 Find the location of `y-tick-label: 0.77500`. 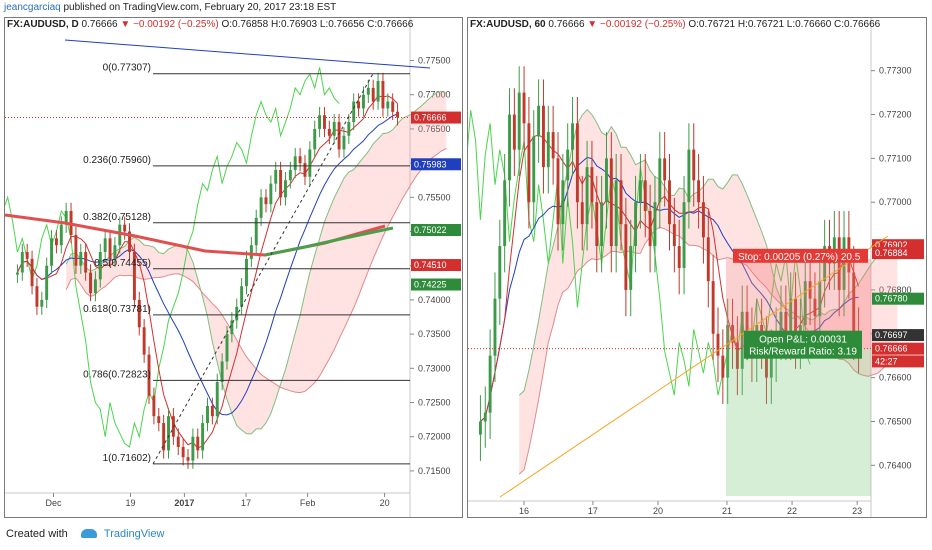

y-tick-label: 0.77500 is located at coordinates (434, 61).